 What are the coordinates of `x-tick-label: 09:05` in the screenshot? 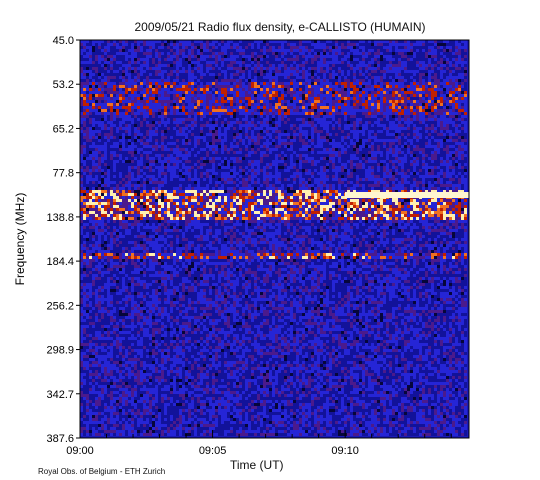 It's located at (213, 451).